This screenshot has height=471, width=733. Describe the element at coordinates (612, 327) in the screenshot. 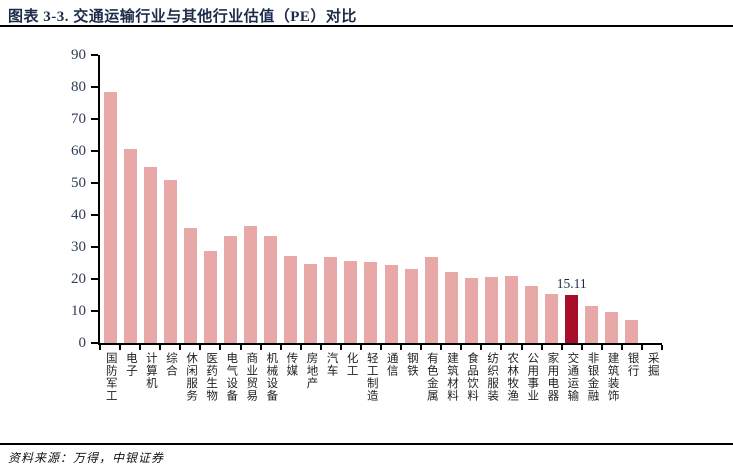

I see `bar-建筑装饰` at that location.